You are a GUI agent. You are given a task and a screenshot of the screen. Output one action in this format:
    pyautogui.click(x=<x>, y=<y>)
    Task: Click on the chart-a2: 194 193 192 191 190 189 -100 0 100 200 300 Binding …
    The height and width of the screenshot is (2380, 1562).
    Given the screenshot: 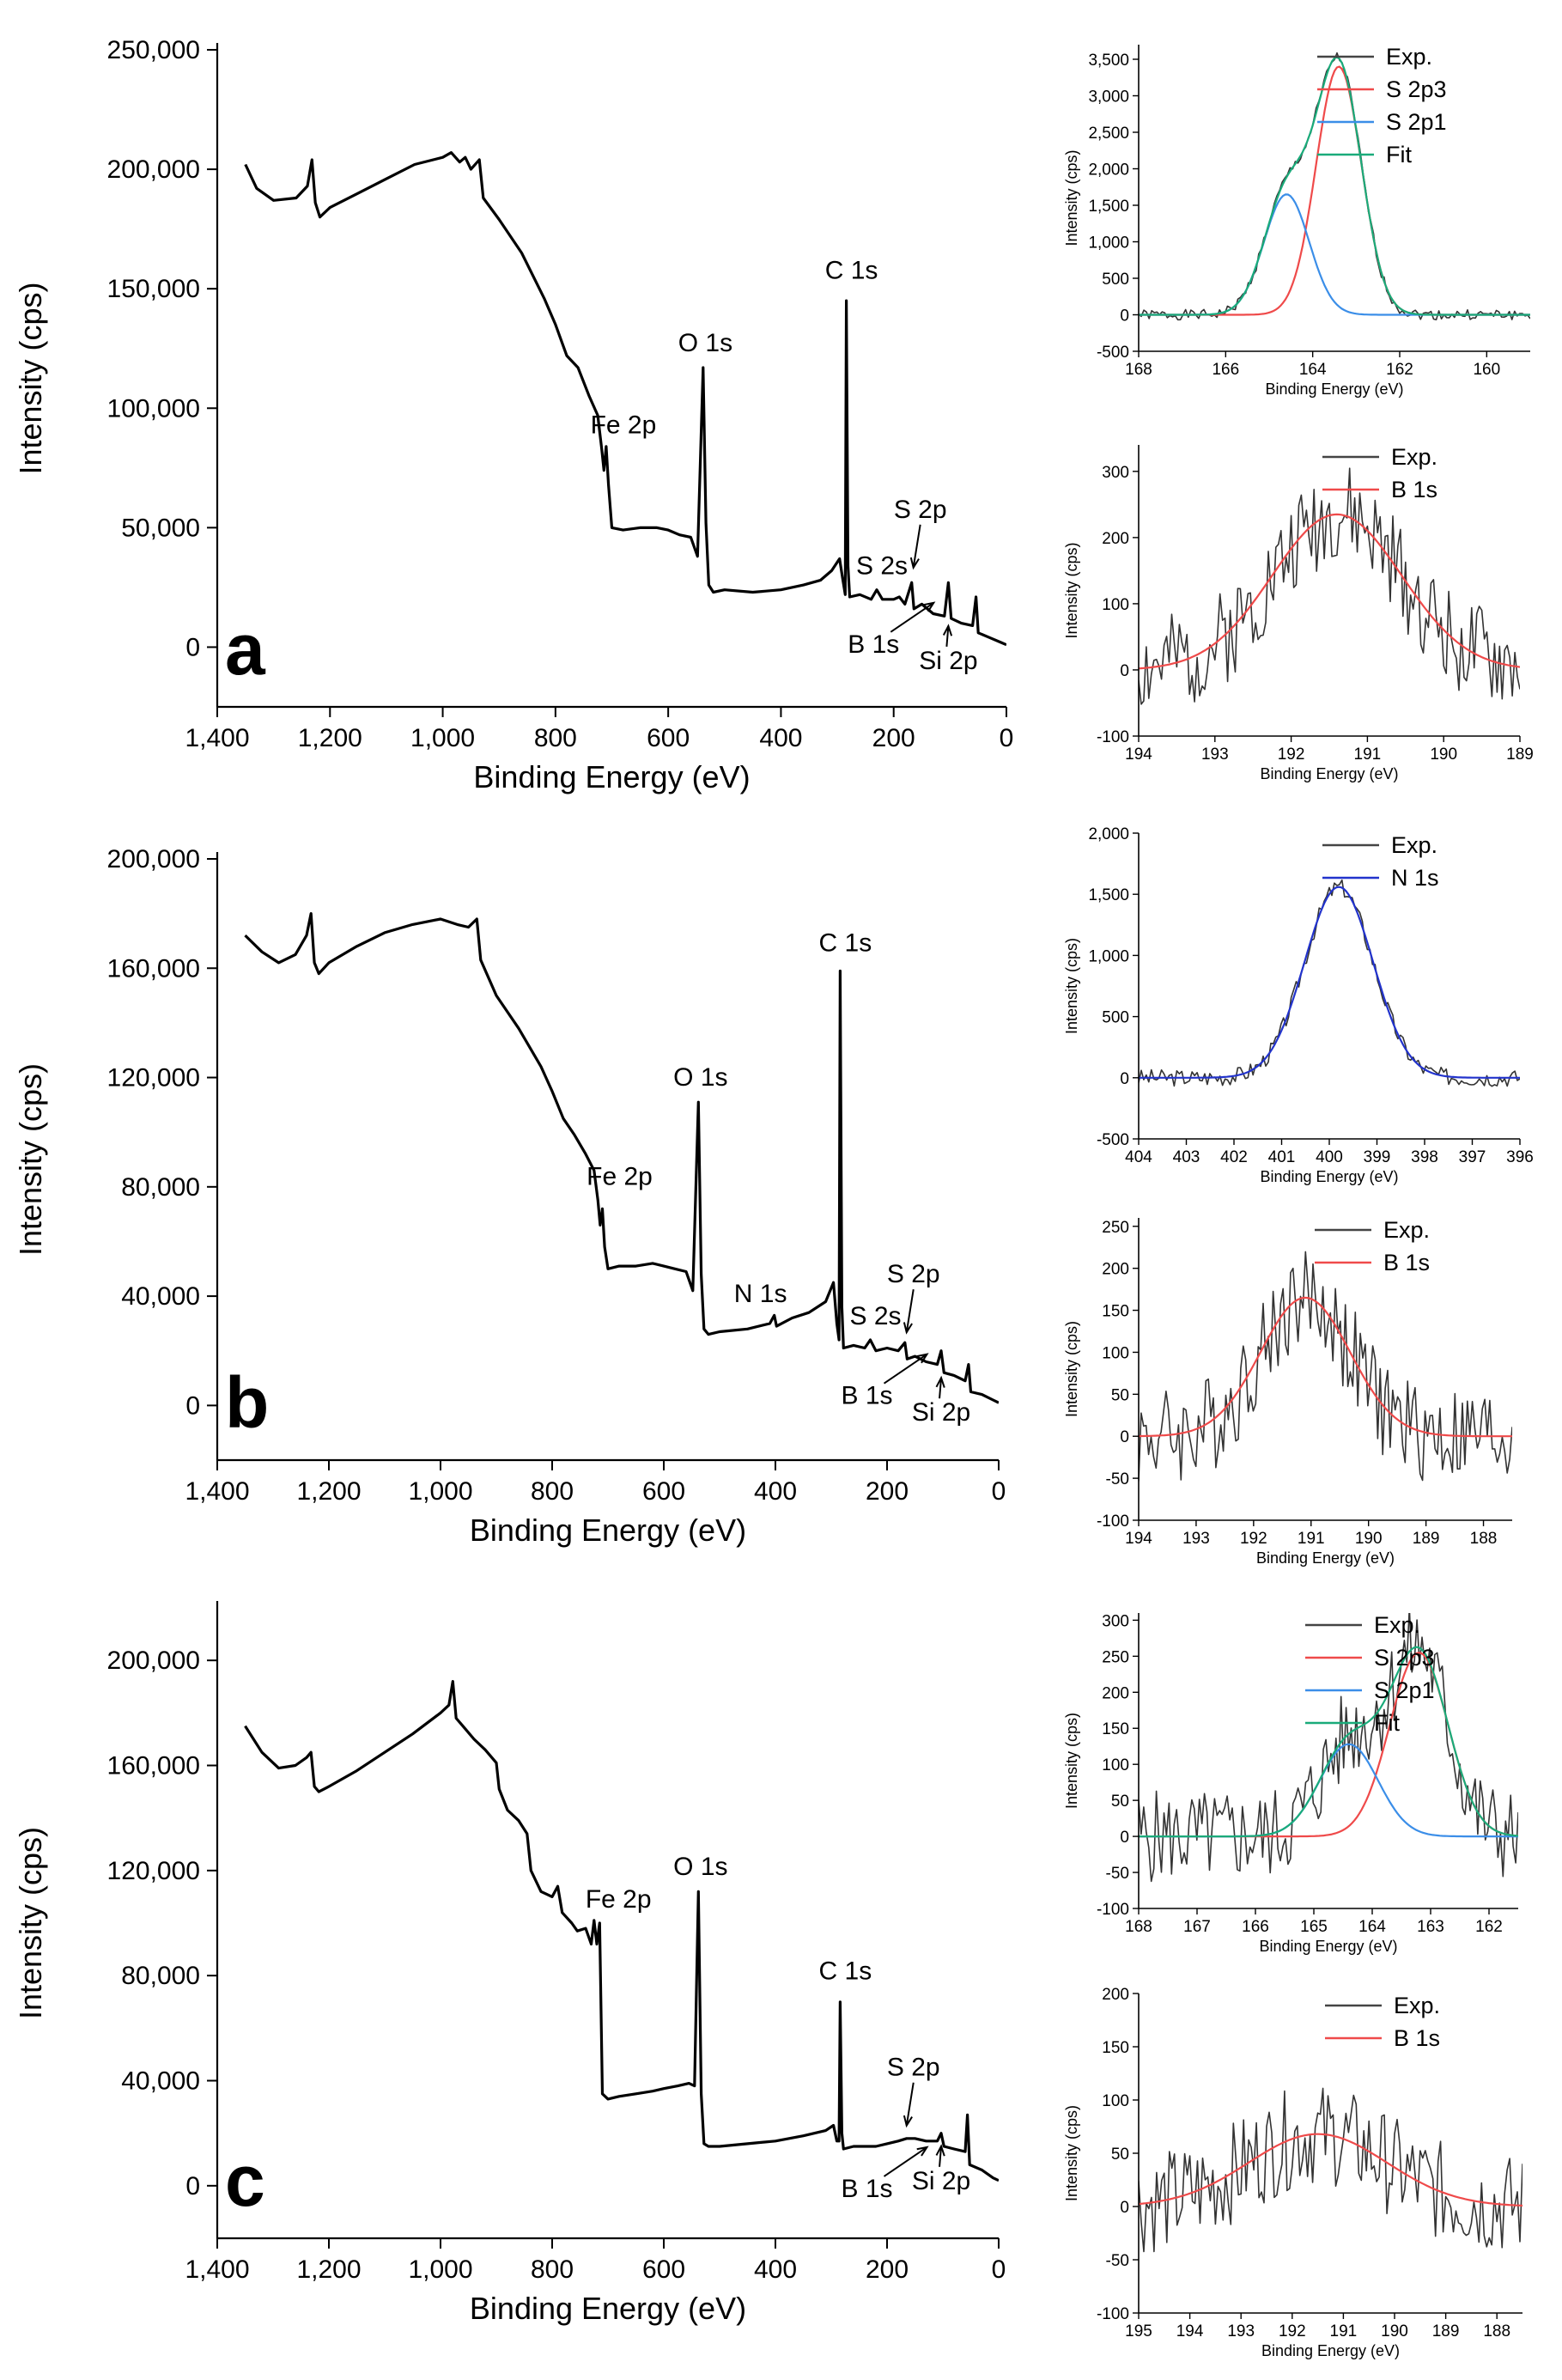 What is the action you would take?
    pyautogui.click(x=1299, y=613)
    